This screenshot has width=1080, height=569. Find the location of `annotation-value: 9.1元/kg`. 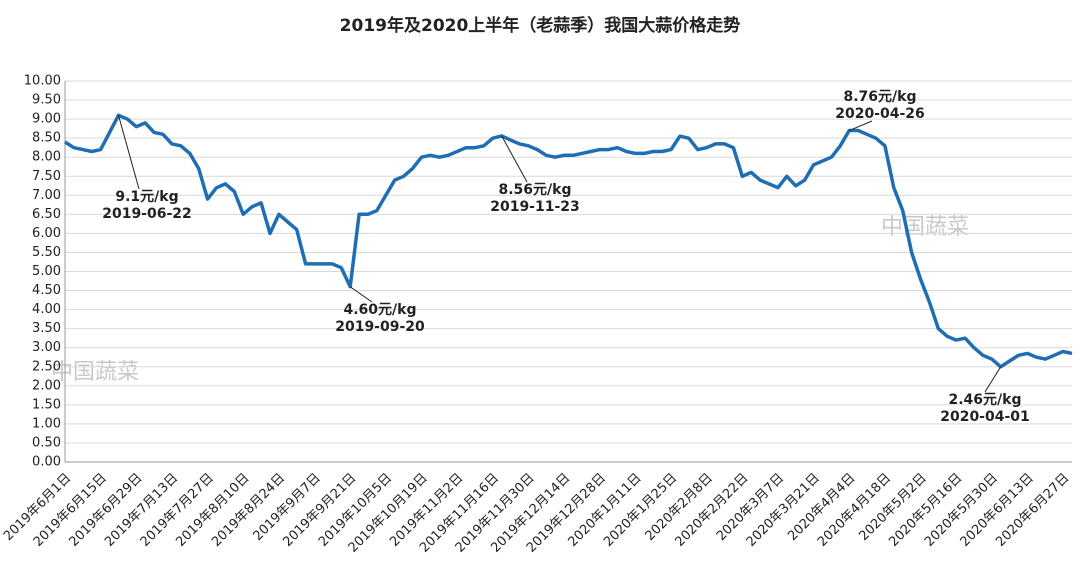

annotation-value: 9.1元/kg is located at coordinates (146, 197).